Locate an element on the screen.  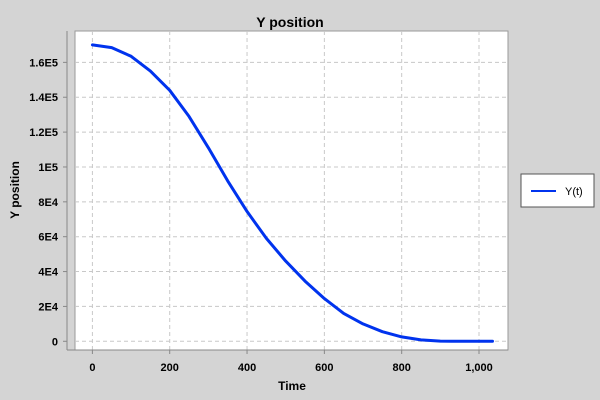
y-tick-label: 1.6E5 is located at coordinates (43, 63).